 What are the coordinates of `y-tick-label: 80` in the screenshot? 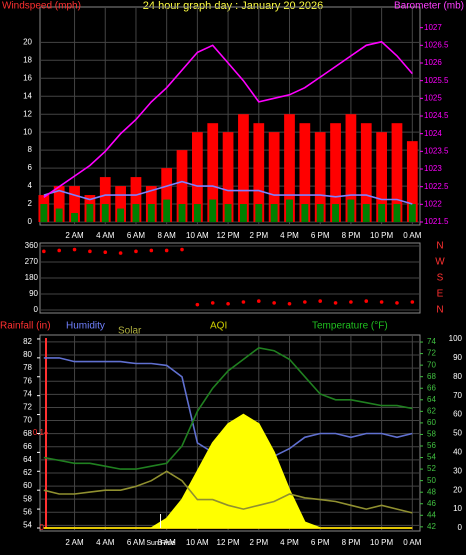 It's located at (27, 354).